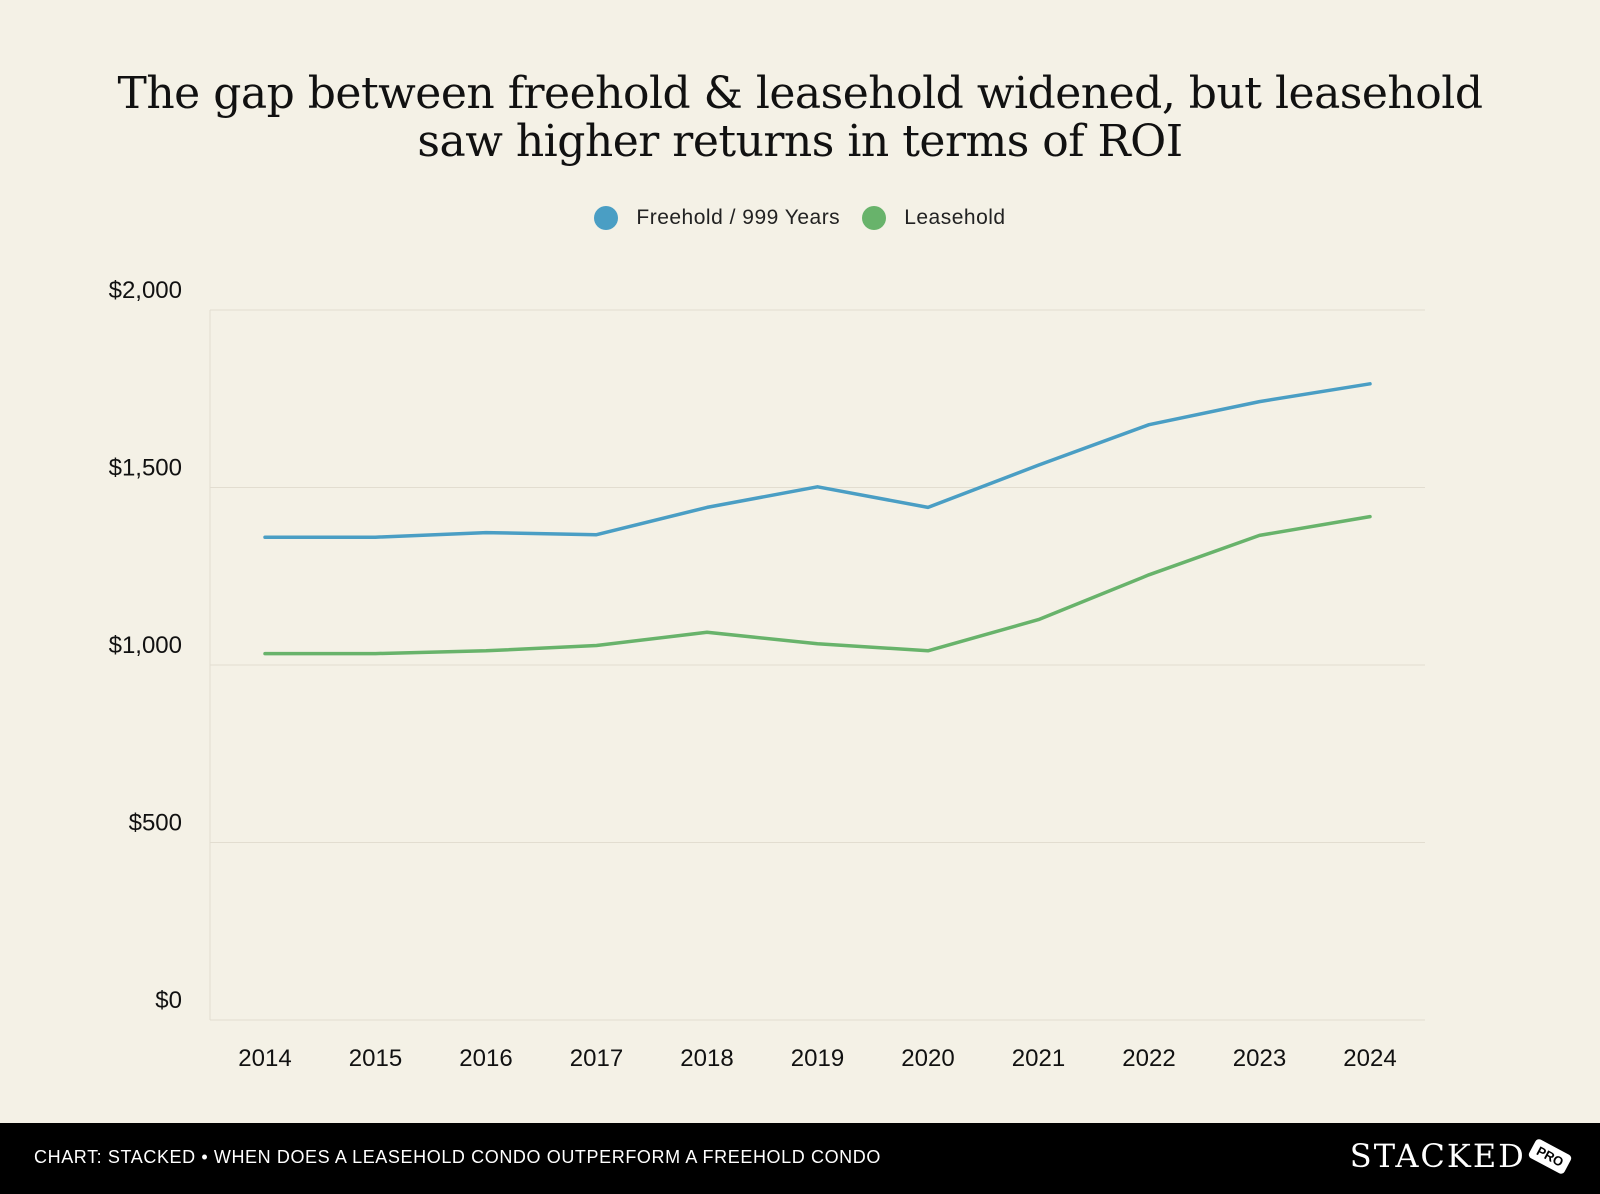 Image resolution: width=1600 pixels, height=1194 pixels. I want to click on stacked-logo: STACKED PRO, so click(1461, 1156).